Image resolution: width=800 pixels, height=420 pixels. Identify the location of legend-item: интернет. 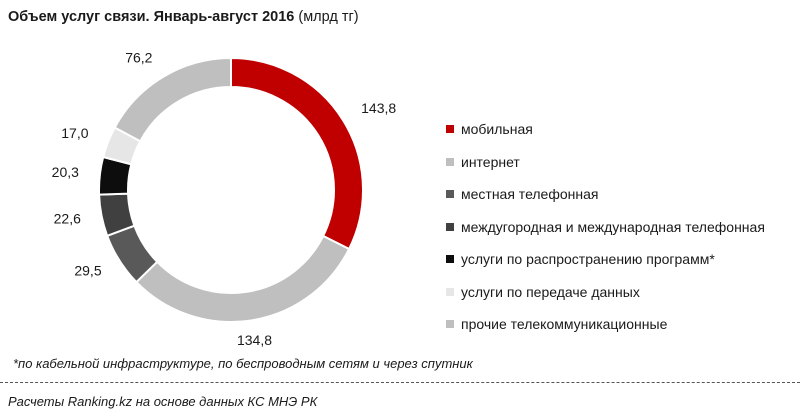
(605, 162).